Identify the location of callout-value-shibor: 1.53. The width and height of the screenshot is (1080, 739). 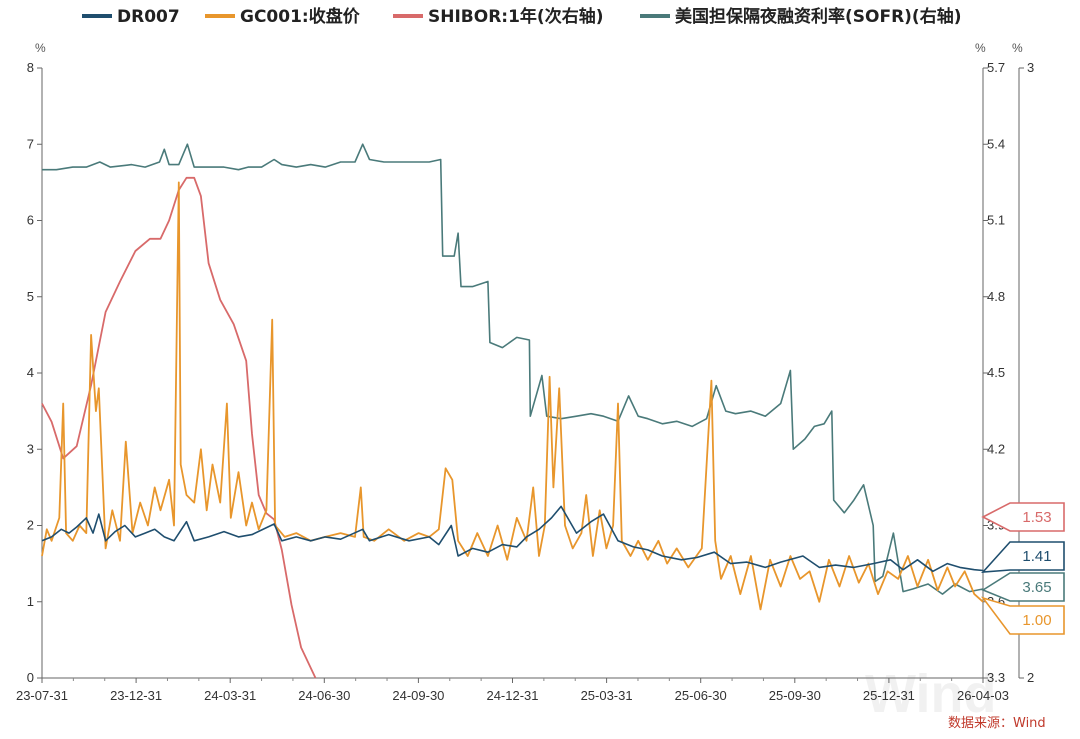
(1036, 517).